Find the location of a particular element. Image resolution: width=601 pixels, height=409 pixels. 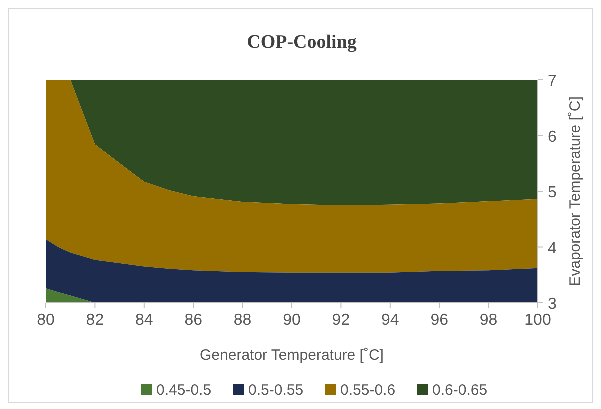

legend-label: 0.55-0.6 is located at coordinates (368, 390).